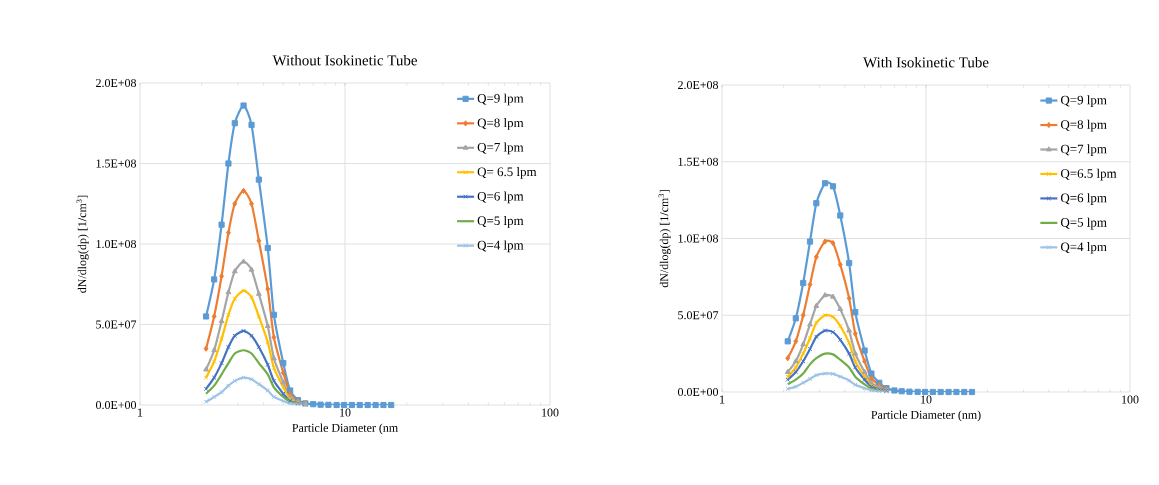 The image size is (1159, 485). I want to click on chart-title: With Isokinetic Tube, so click(926, 62).